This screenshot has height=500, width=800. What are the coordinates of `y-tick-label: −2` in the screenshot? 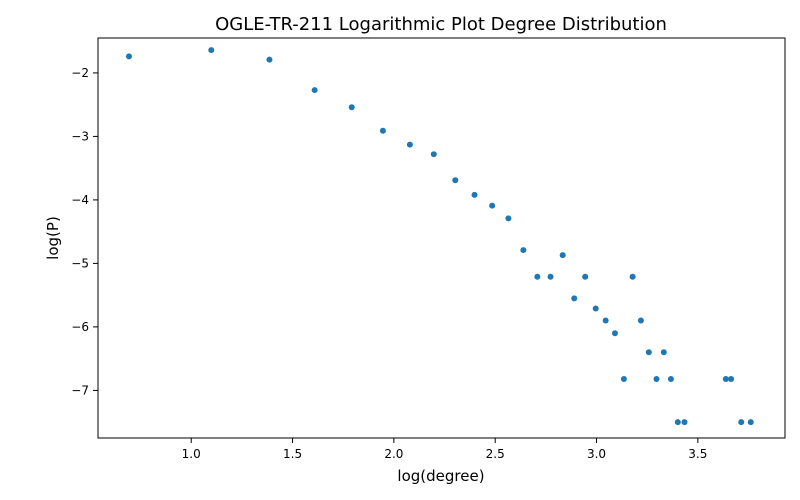 It's located at (80, 73).